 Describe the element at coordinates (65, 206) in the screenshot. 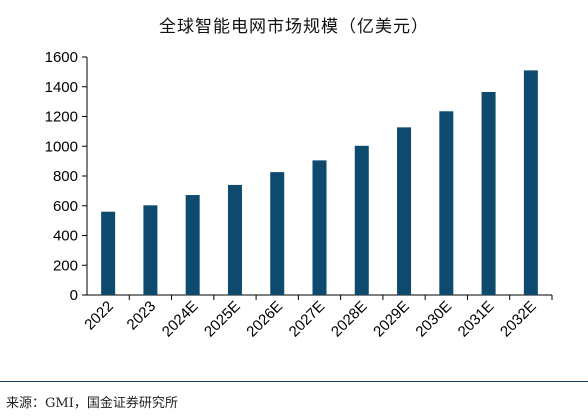

I see `y-tick-label: 600` at that location.